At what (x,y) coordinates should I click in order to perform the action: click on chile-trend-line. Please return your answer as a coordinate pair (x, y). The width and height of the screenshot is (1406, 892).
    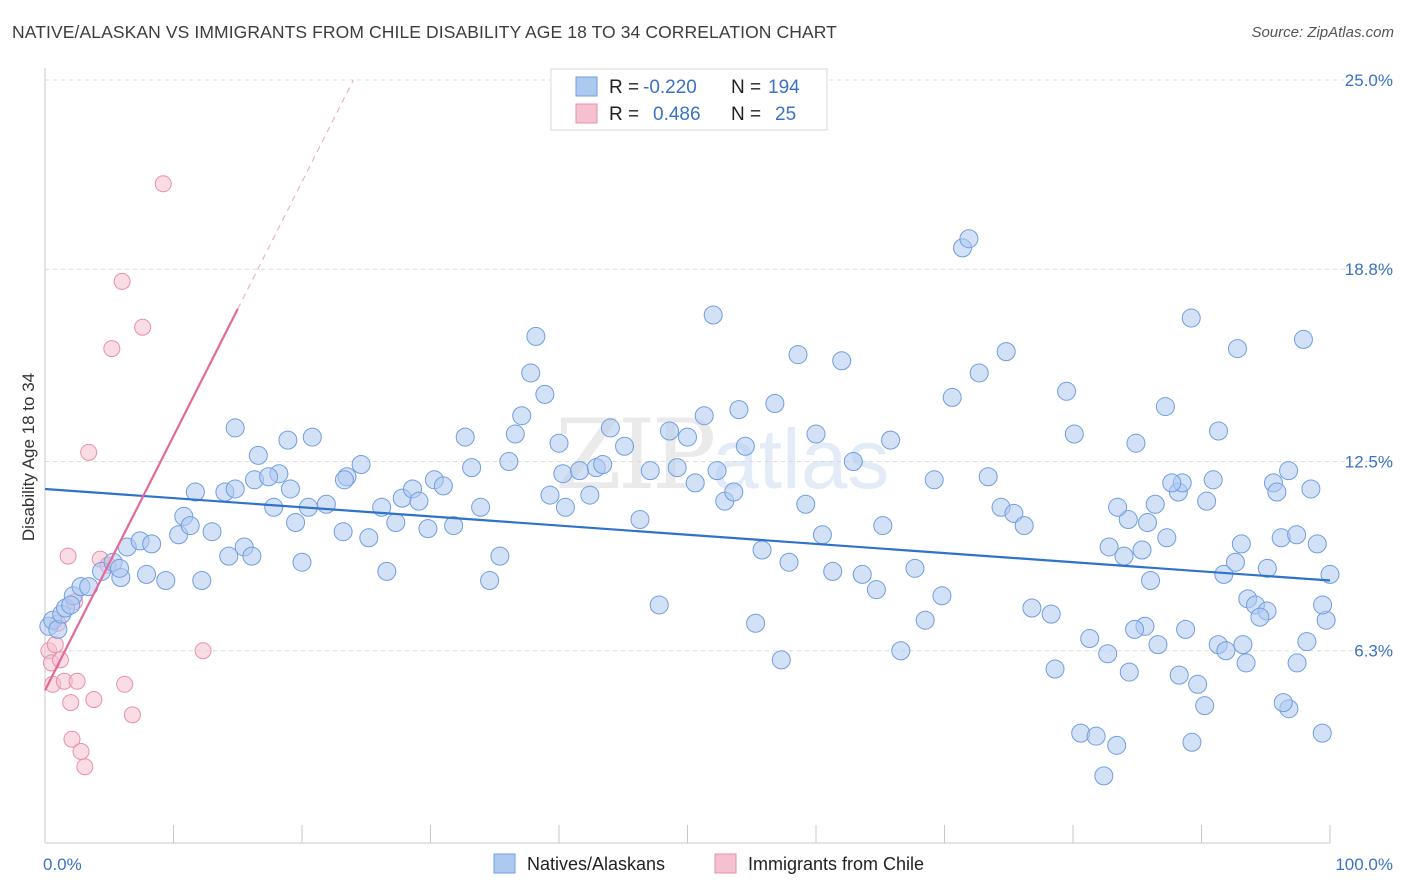
    Looking at the image, I should click on (141, 499).